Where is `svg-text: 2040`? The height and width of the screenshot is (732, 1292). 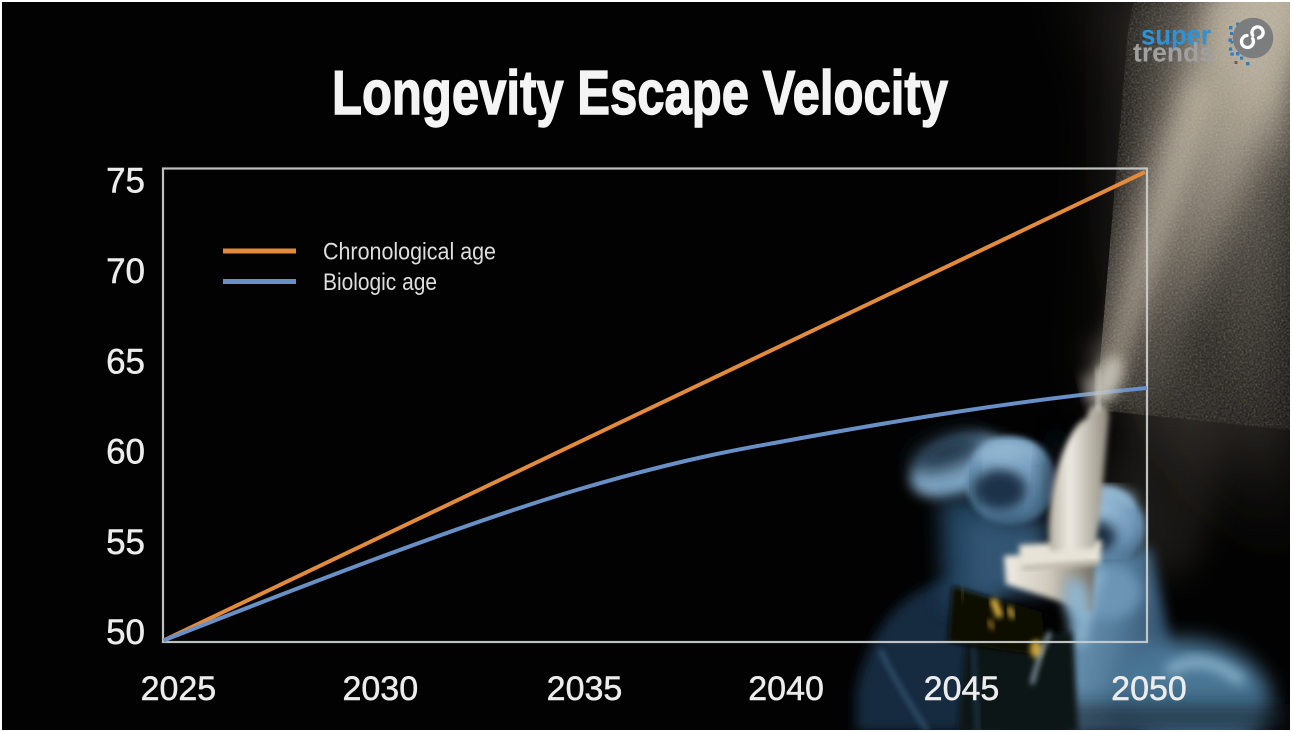 svg-text: 2040 is located at coordinates (786, 689).